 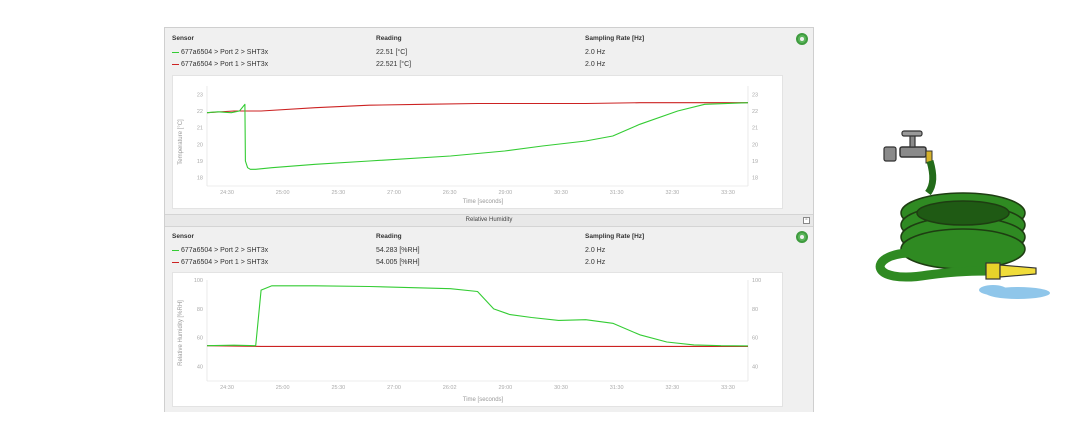 I want to click on y-tick-label: 80, so click(x=200, y=310).